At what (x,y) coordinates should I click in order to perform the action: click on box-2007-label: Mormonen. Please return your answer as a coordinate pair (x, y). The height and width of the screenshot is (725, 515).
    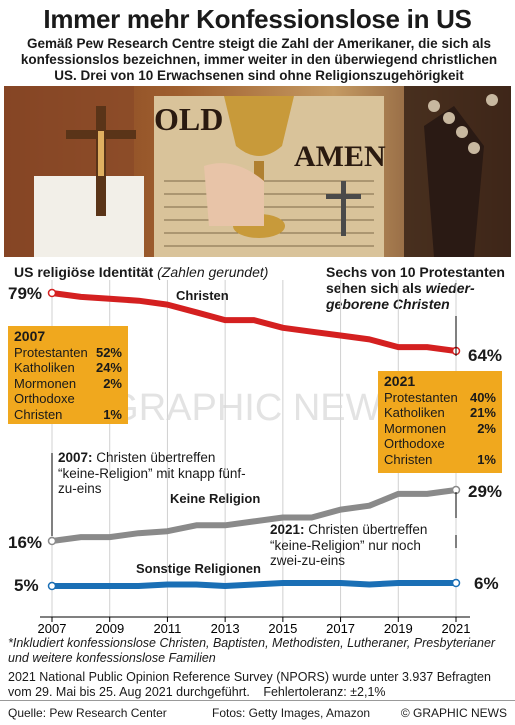
    Looking at the image, I should click on (45, 383).